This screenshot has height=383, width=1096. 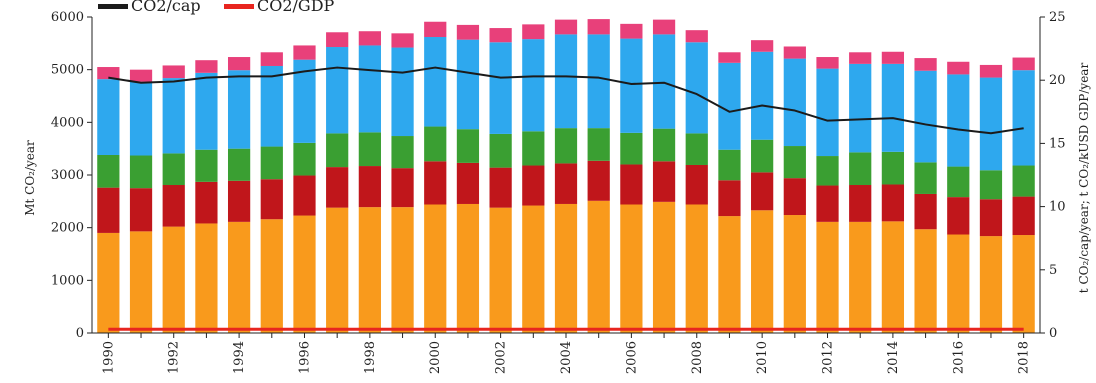 I want to click on bar-segment-2002-s1, so click(x=500, y=270).